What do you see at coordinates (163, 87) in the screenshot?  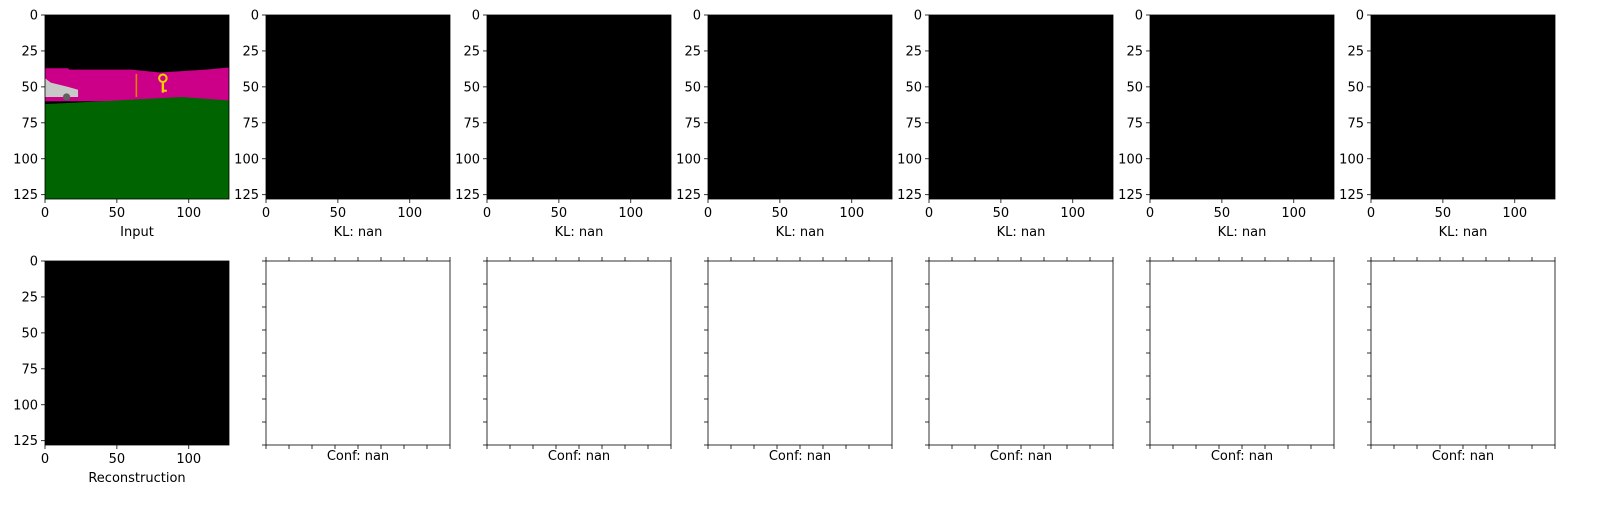 I see `key-shaft` at bounding box center [163, 87].